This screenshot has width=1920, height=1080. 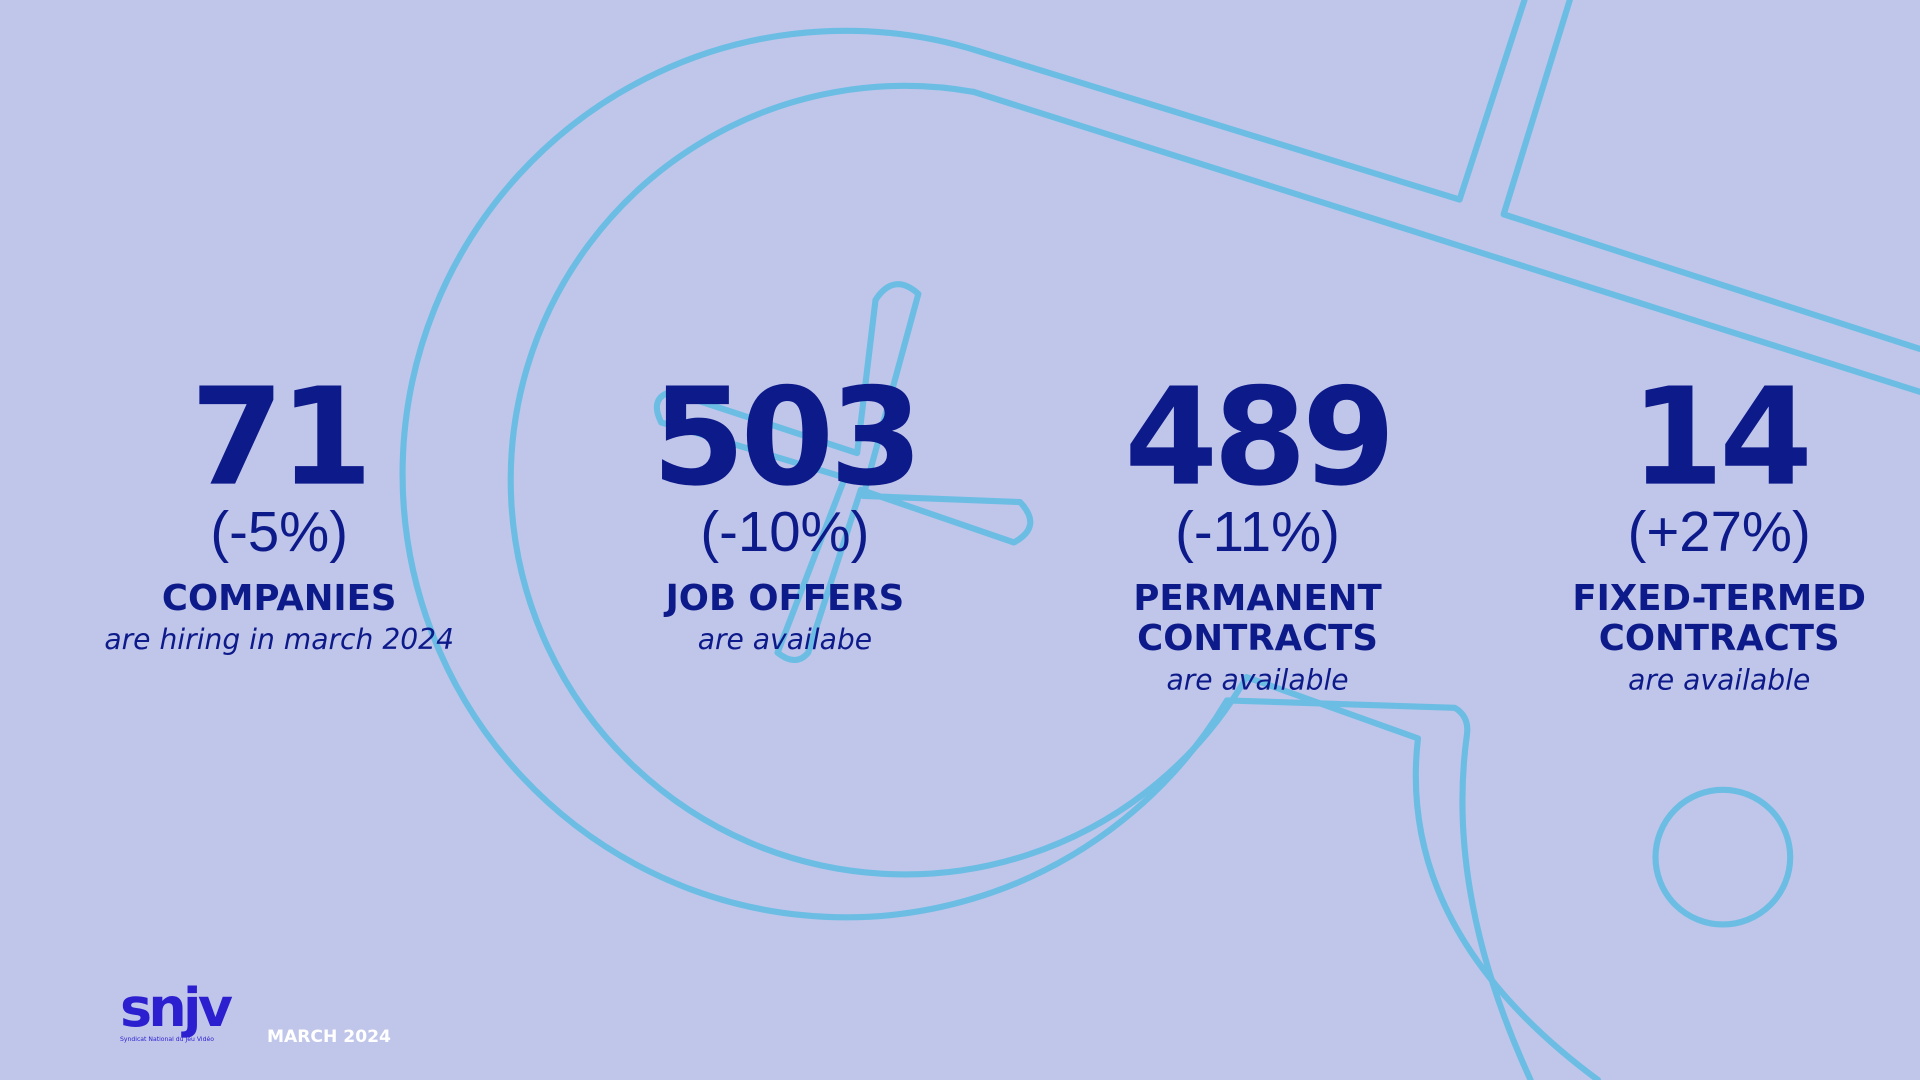 I want to click on decor-cross, so click(x=843, y=472).